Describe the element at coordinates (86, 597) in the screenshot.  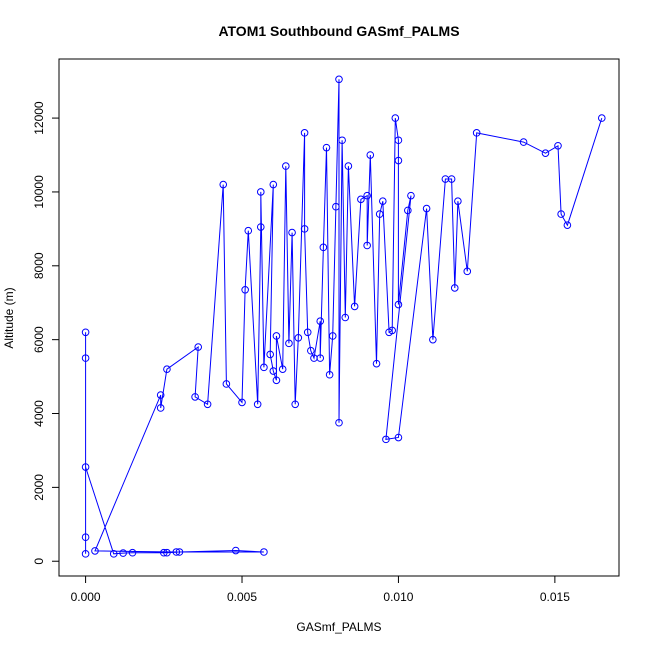
I see `x-tick-label: 0.000` at that location.